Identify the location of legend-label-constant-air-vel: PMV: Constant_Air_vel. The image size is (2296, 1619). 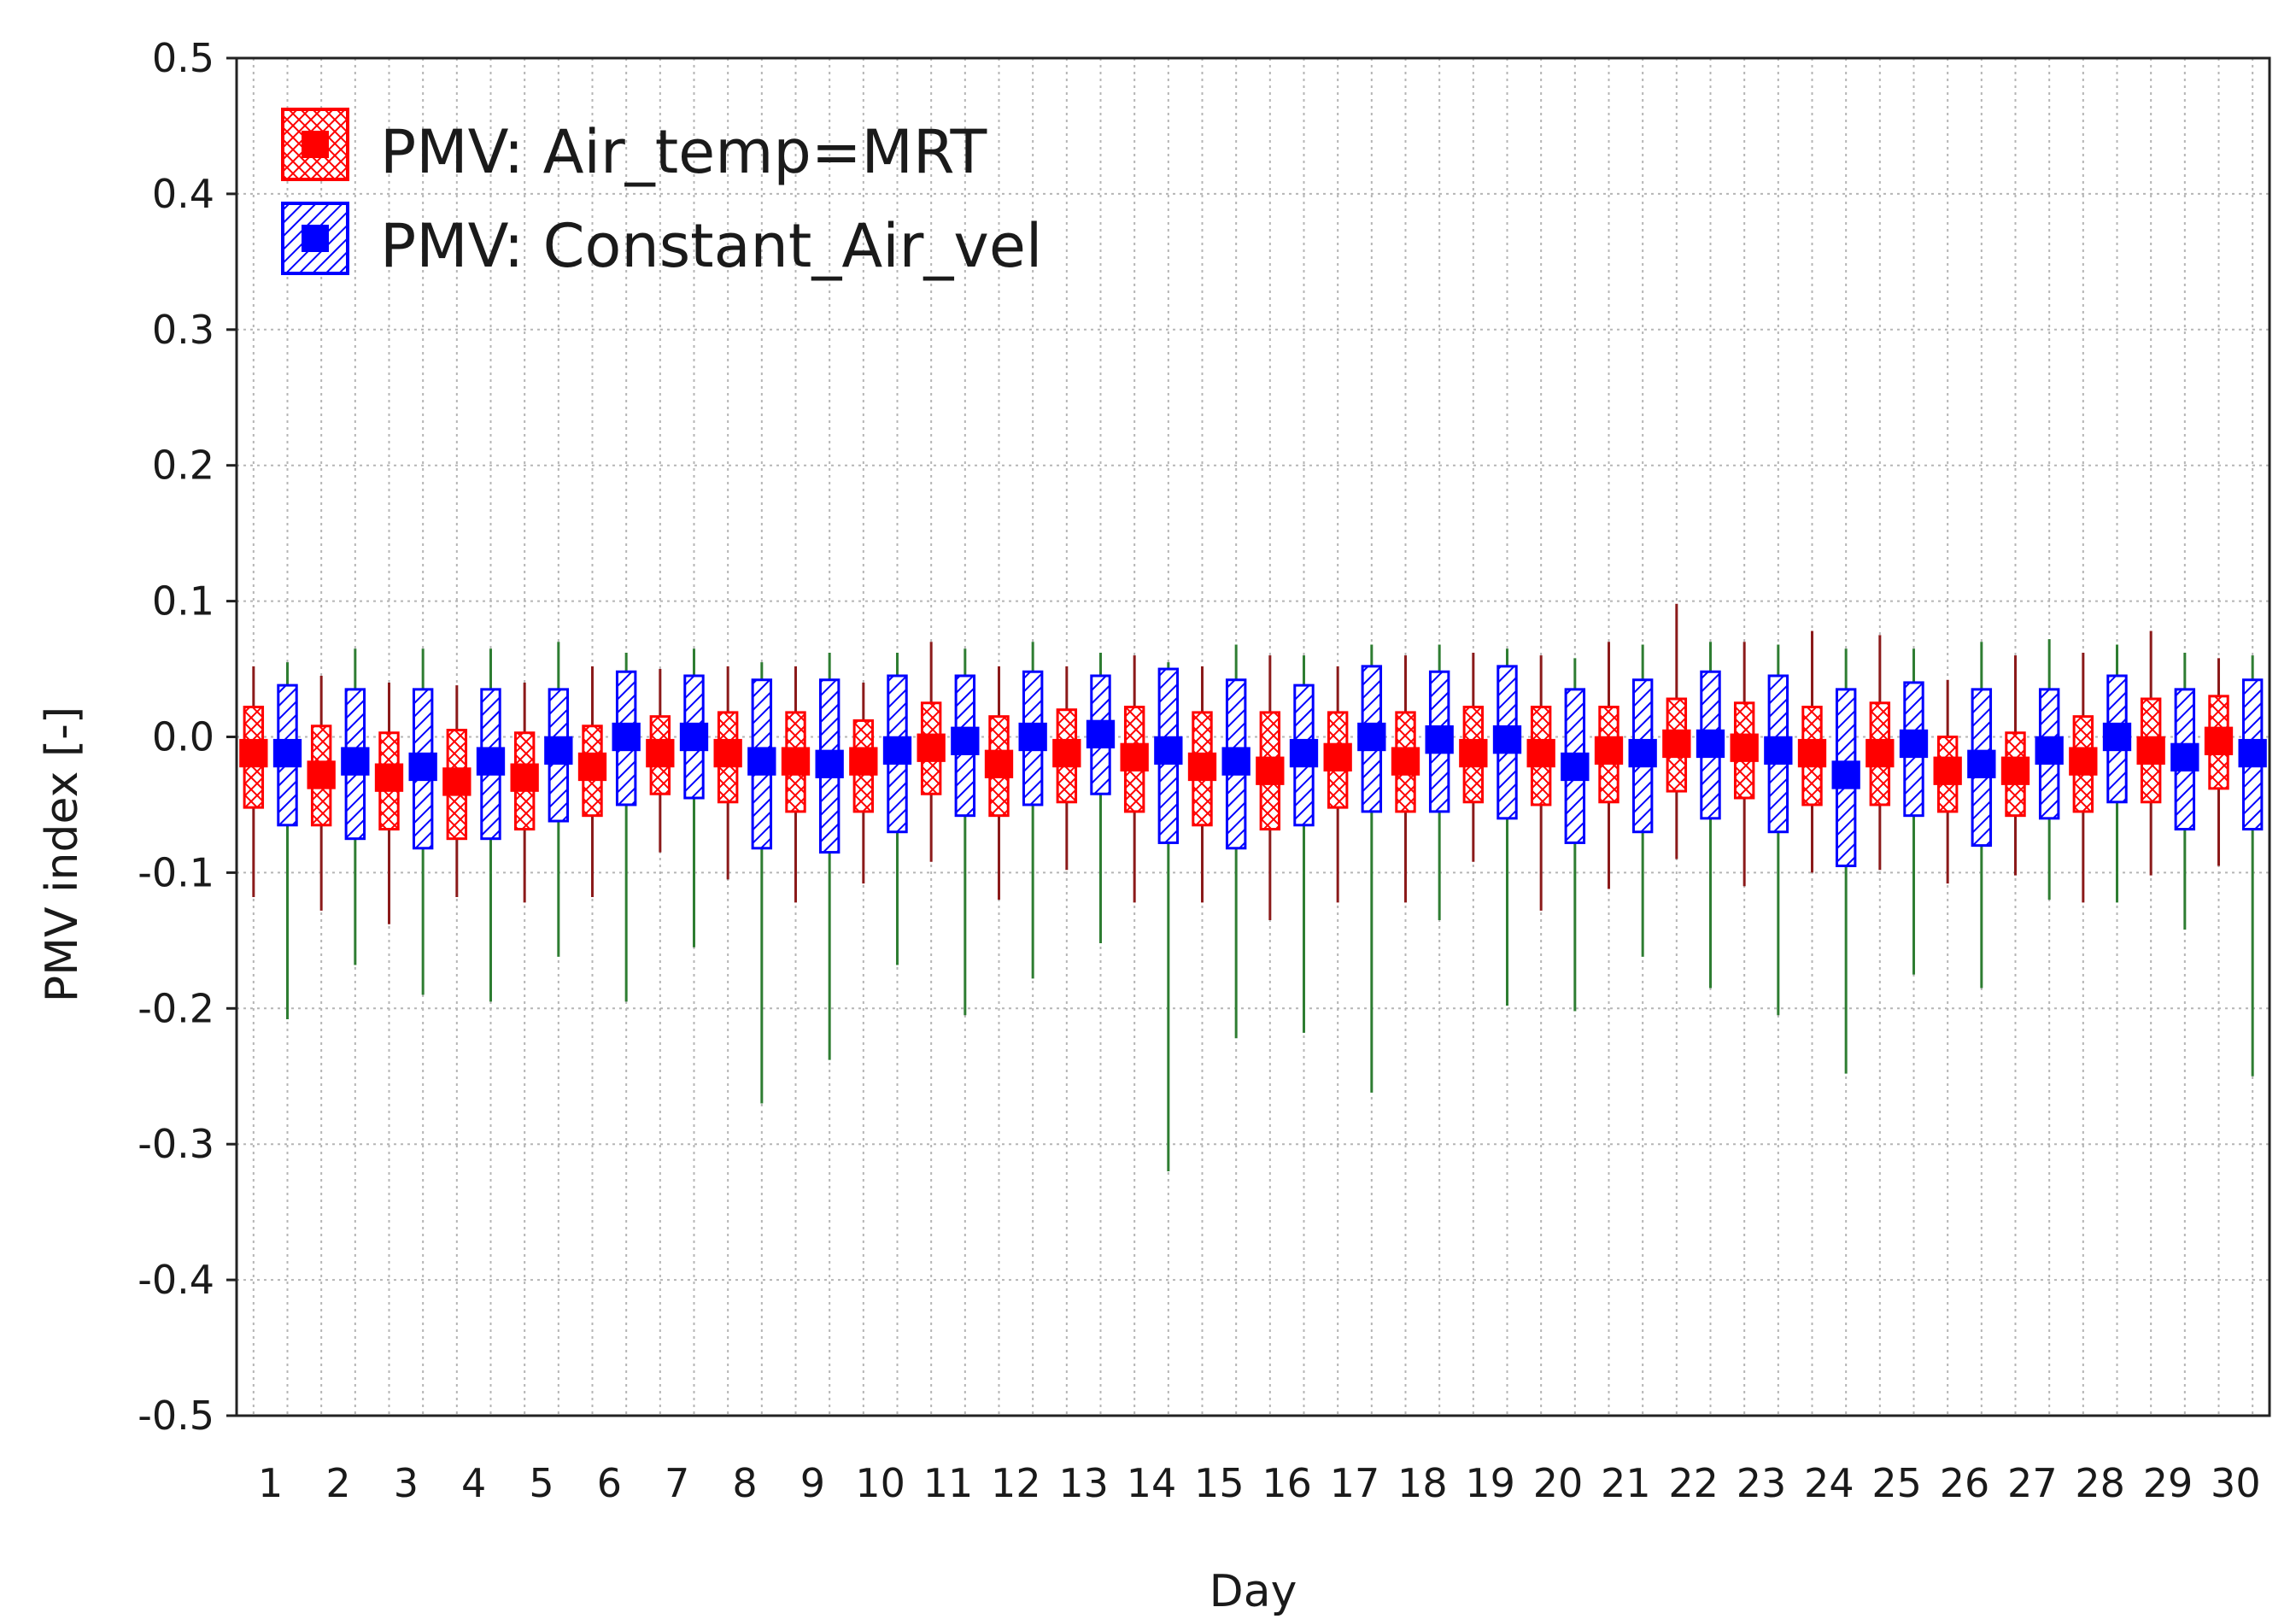
(711, 246).